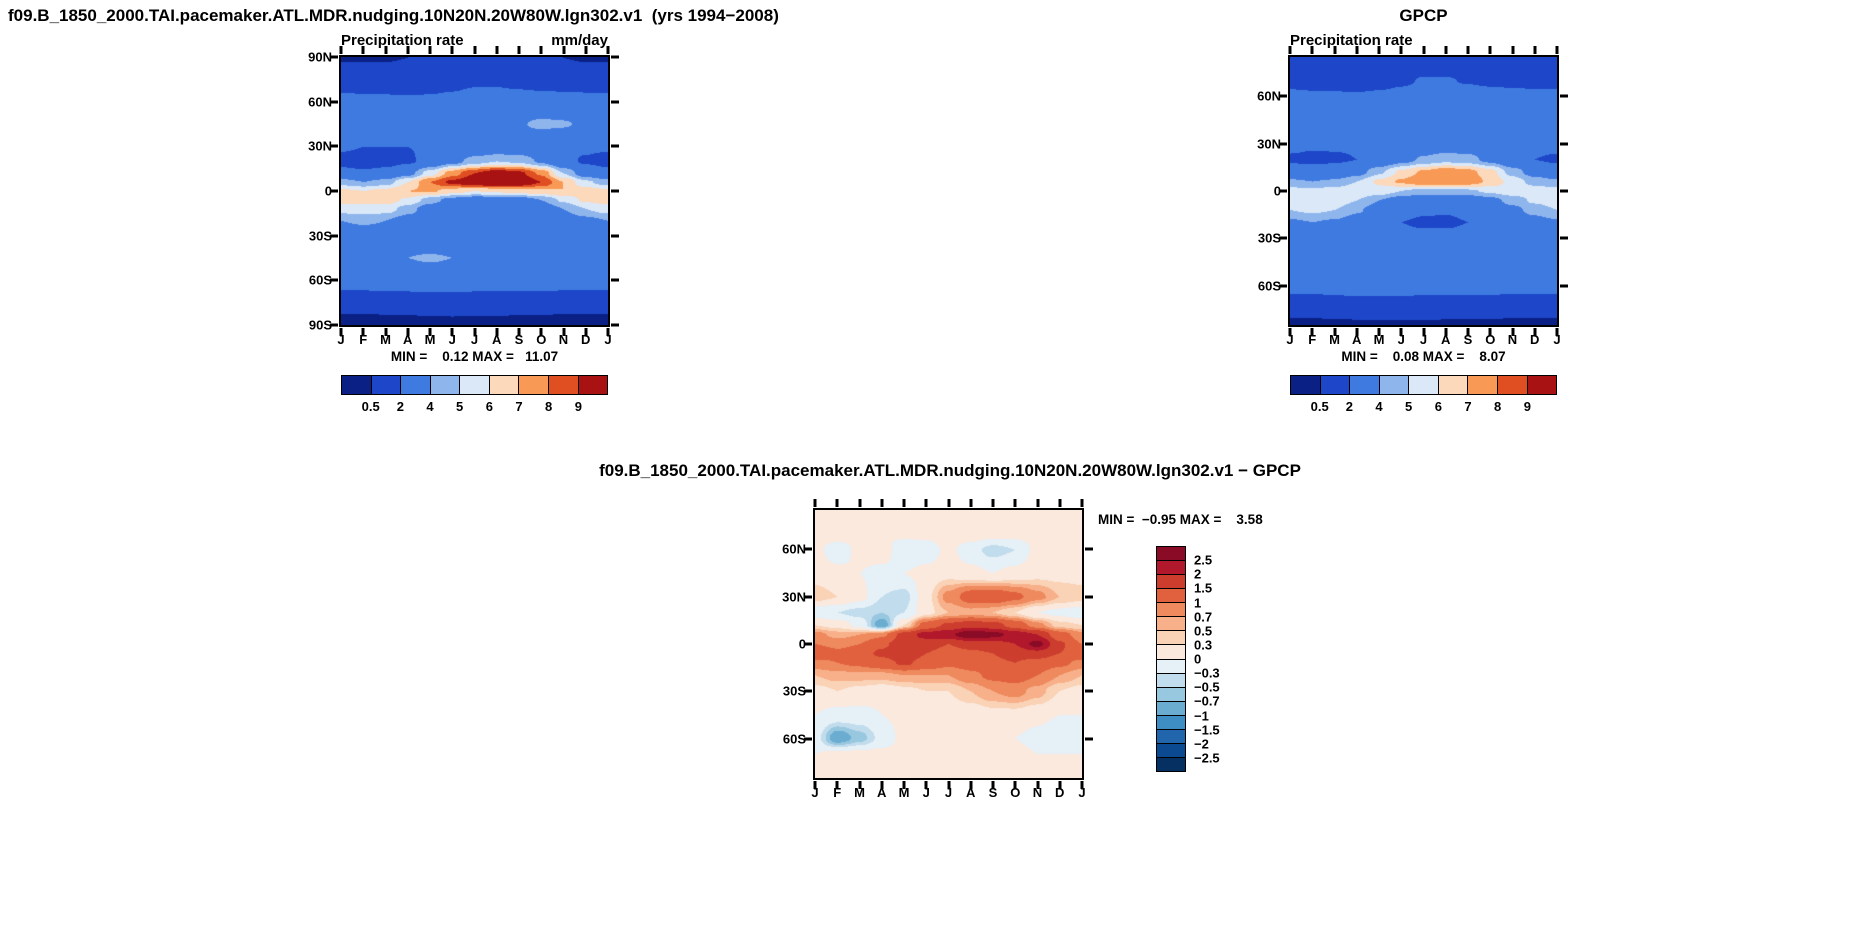  Describe the element at coordinates (1468, 406) in the screenshot. I see `colorbar-label: 7` at that location.